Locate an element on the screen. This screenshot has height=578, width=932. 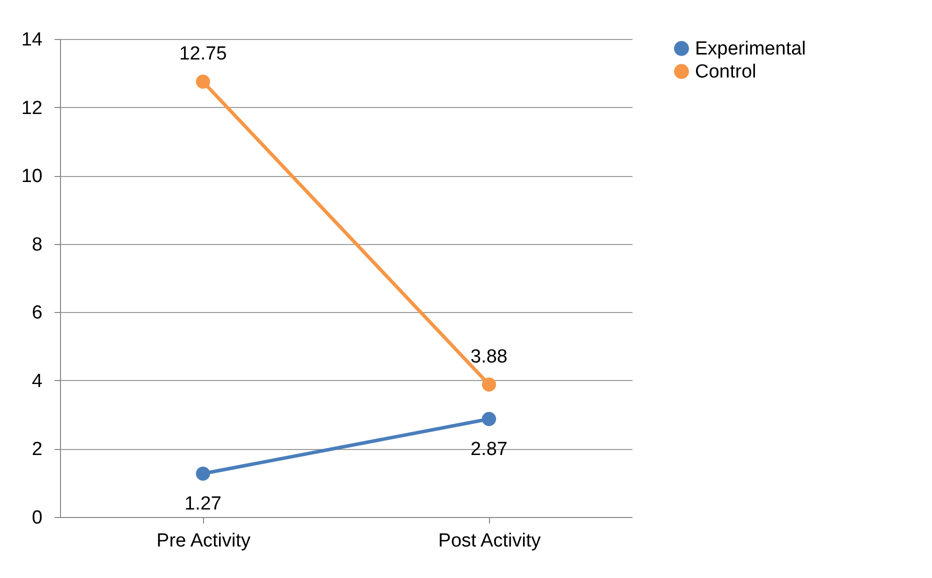
y-tick-label: 10 is located at coordinates (31, 177).